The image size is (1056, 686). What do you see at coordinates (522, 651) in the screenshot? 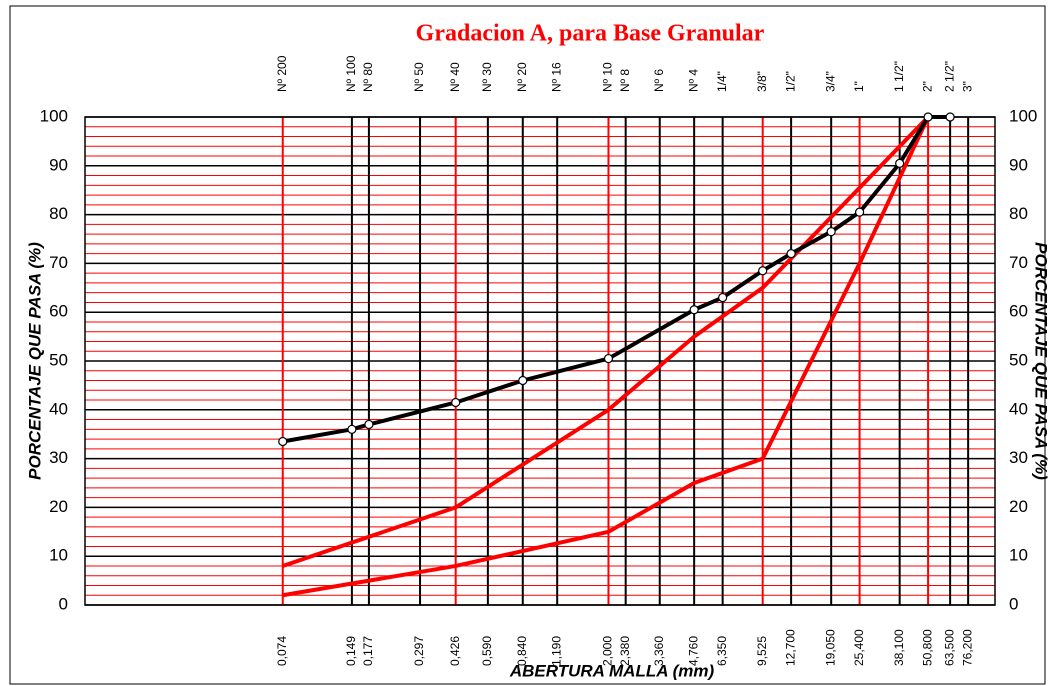
I see `x-tick-label: 0,840` at bounding box center [522, 651].